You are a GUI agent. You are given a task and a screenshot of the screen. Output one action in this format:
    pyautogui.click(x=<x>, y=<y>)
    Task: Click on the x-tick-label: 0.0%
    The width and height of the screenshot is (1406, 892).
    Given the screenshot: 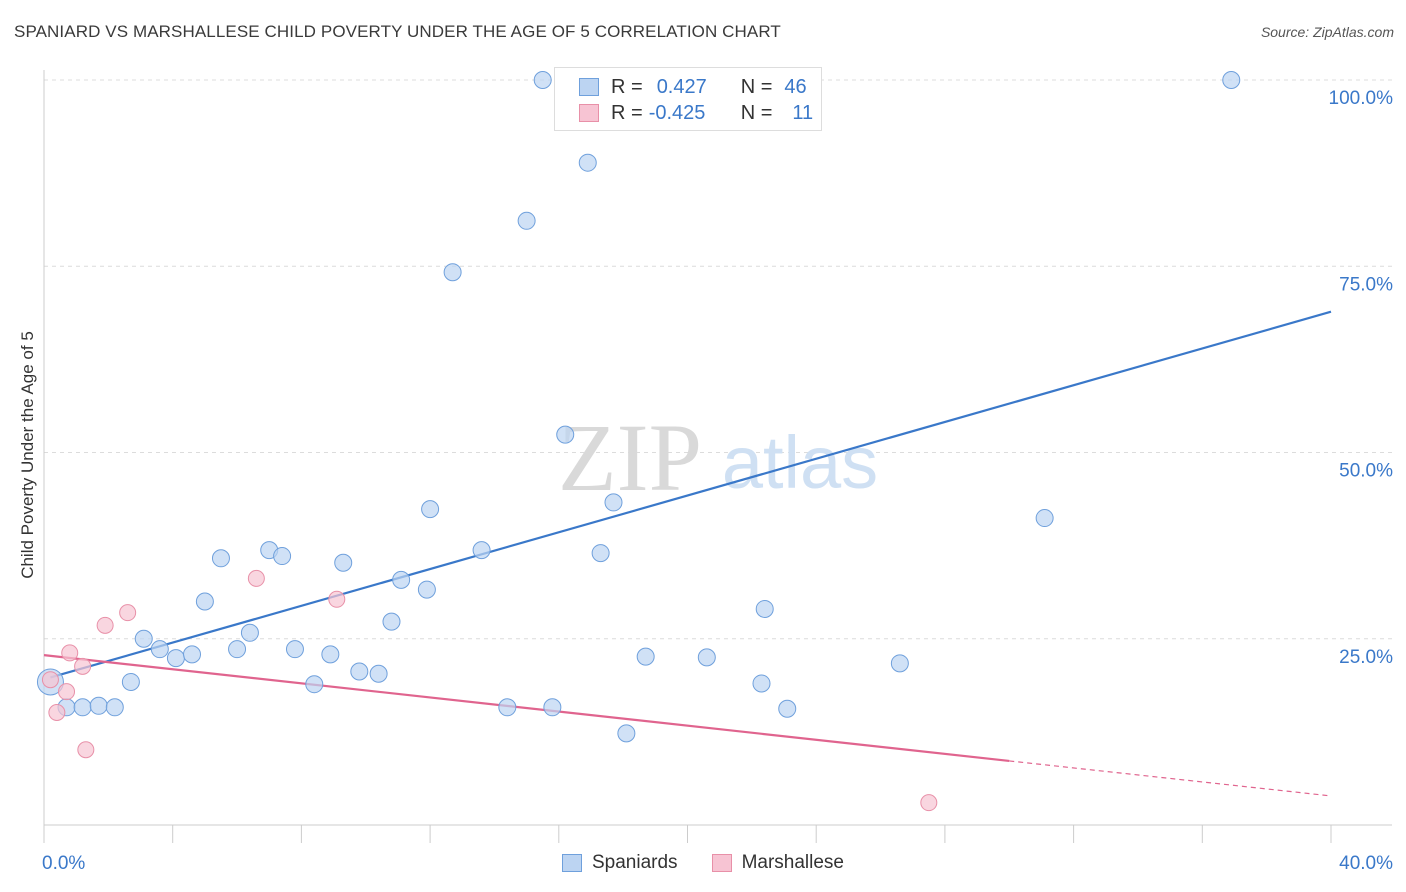 What is the action you would take?
    pyautogui.click(x=63, y=863)
    